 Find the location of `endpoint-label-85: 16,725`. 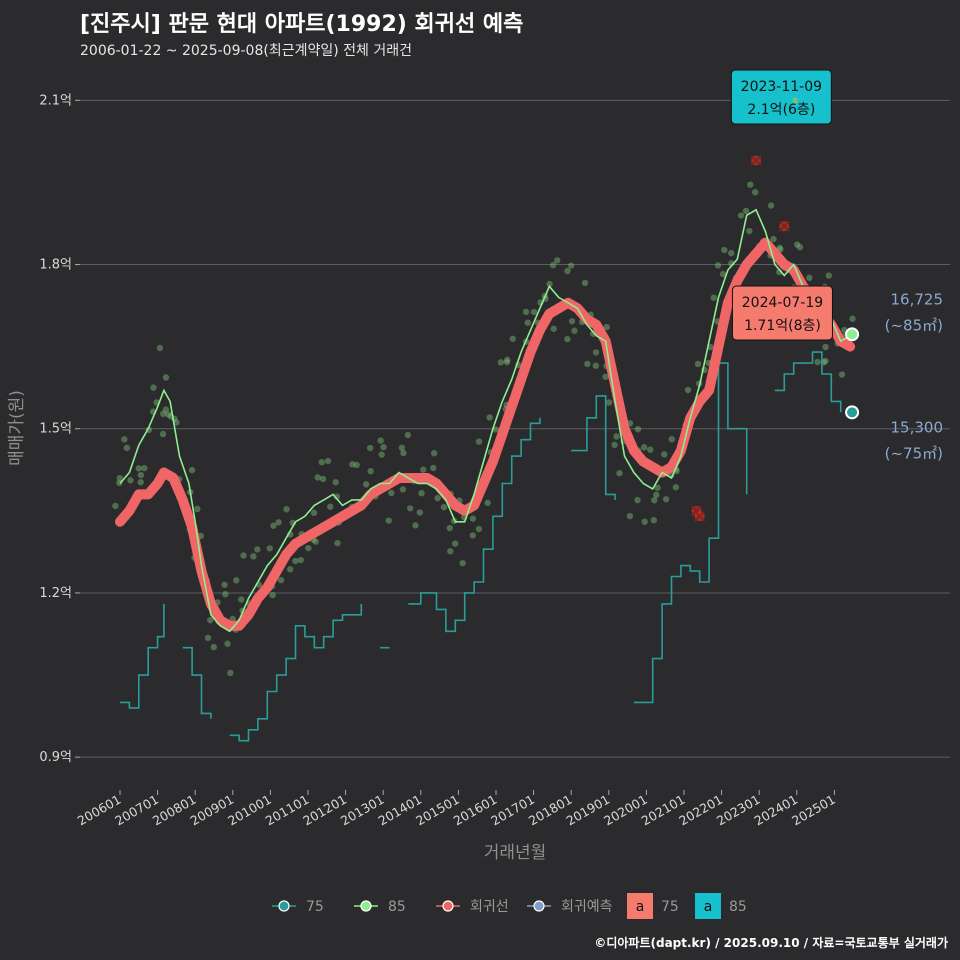

endpoint-label-85: 16,725 is located at coordinates (917, 299).